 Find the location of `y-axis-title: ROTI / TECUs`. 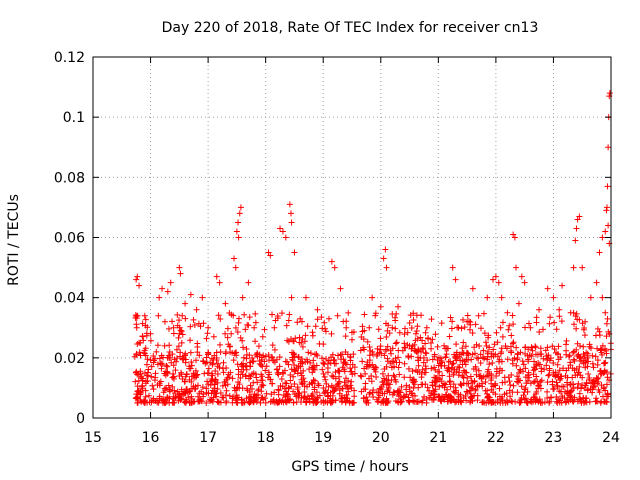

y-axis-title: ROTI / TECUs is located at coordinates (14, 240).